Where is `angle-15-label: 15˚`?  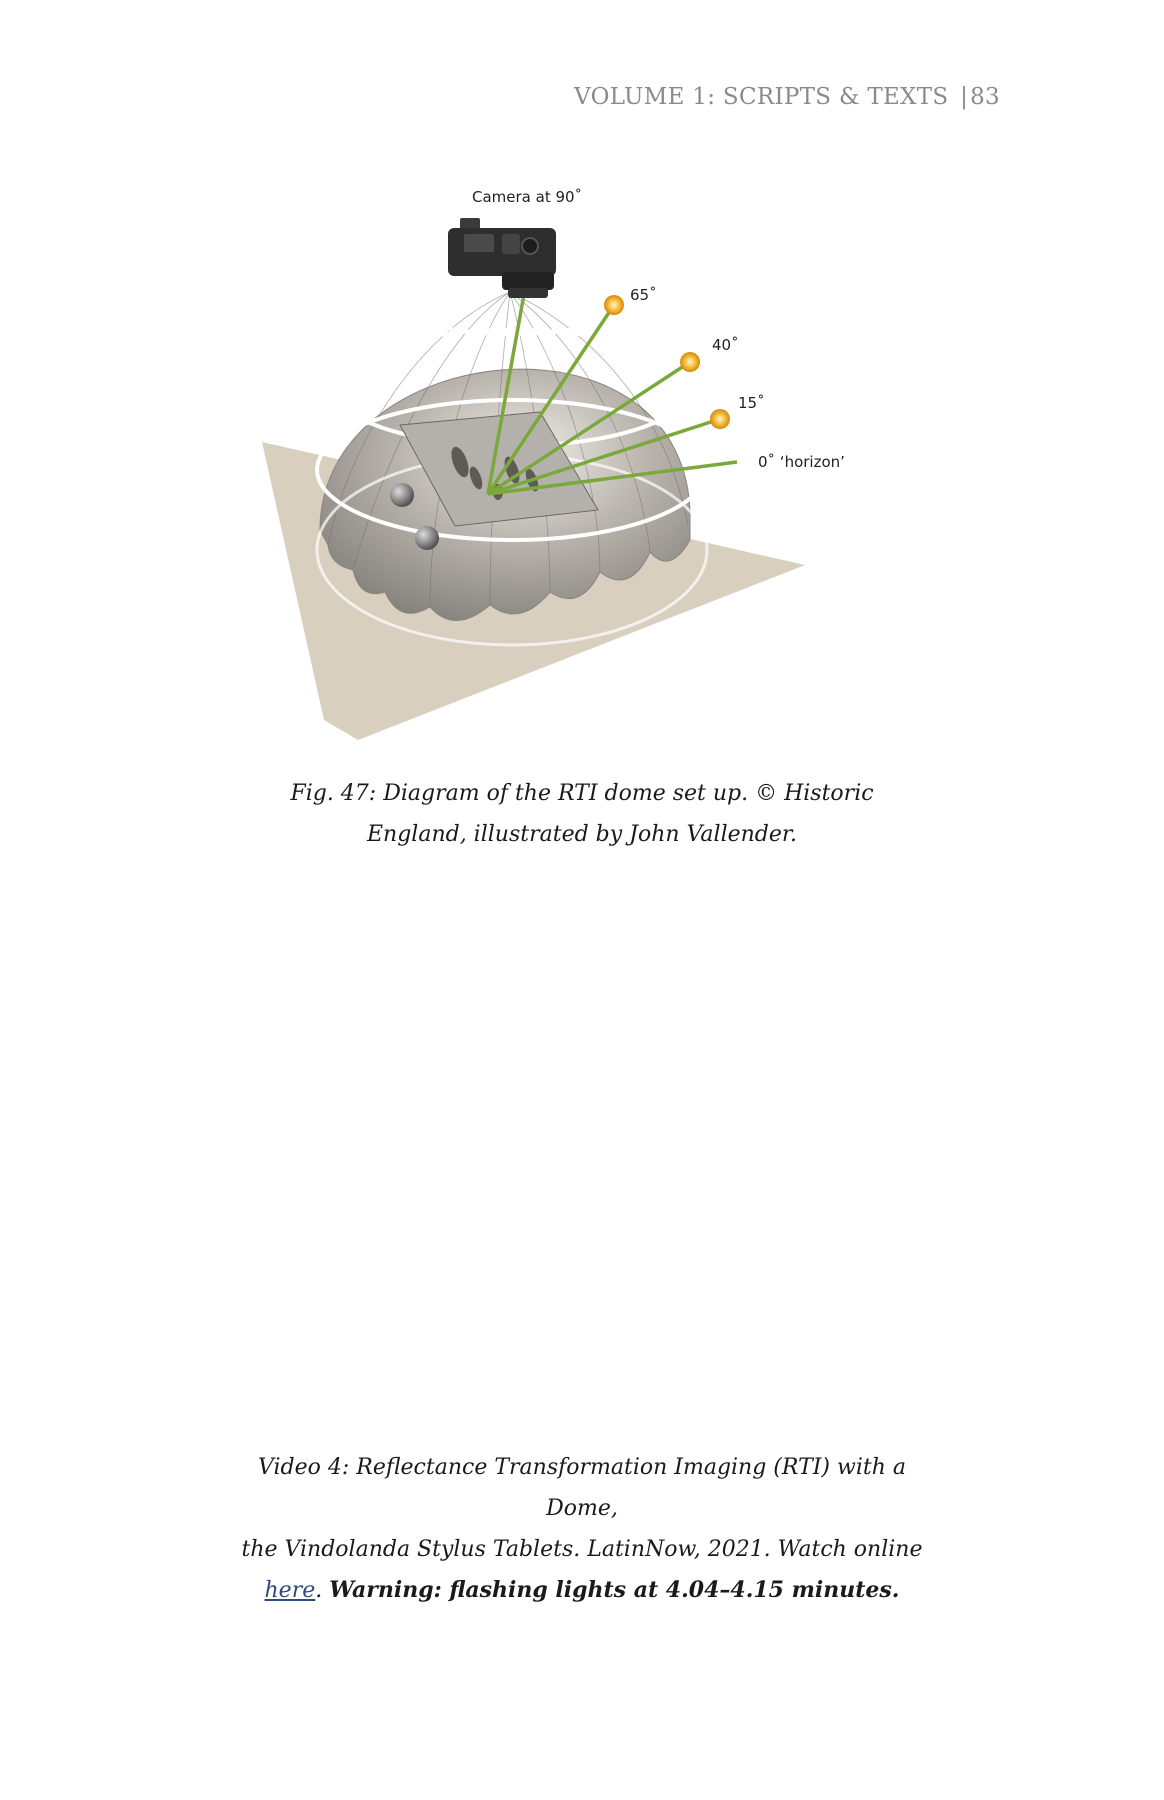
angle-15-label: 15˚ is located at coordinates (751, 403).